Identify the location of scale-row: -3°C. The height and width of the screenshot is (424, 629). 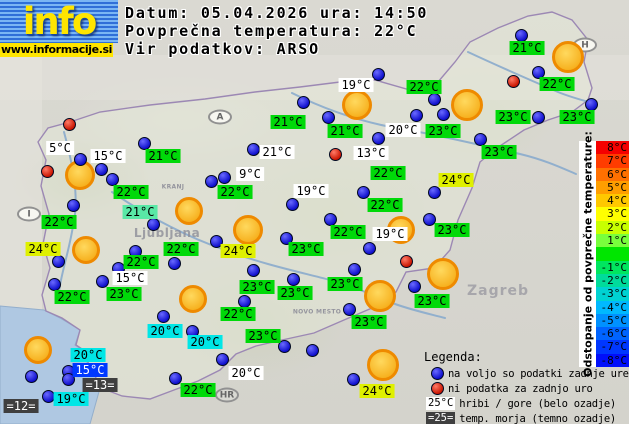
(612, 294).